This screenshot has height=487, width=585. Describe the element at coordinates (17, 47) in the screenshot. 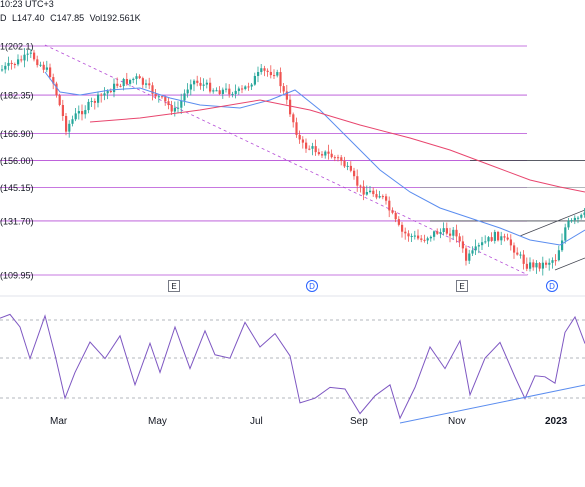

I see `fib-label: 1(202.1)` at that location.